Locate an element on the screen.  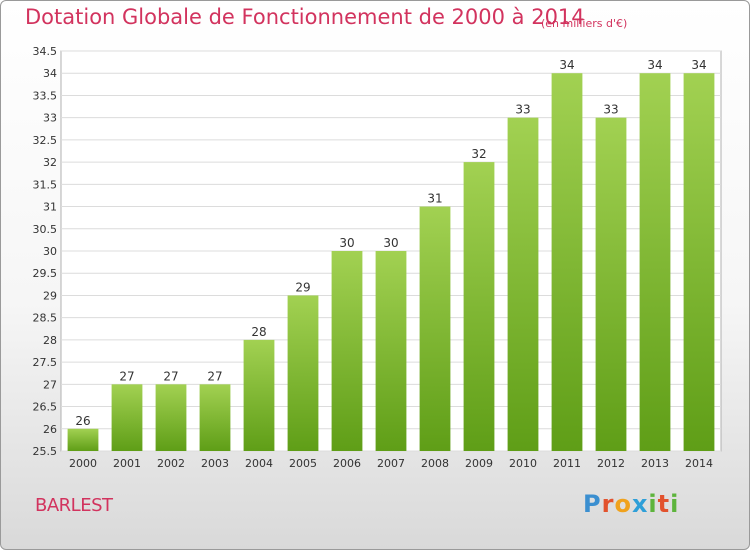
x-tick-label: 2011 is located at coordinates (567, 463).